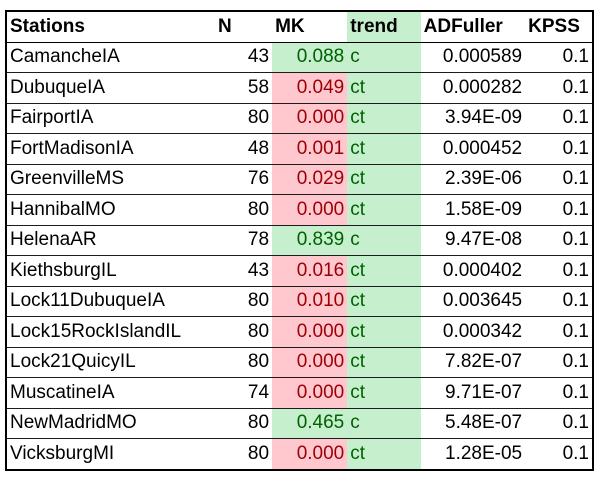  Describe the element at coordinates (243, 149) in the screenshot. I see `n-cell: 48` at that location.